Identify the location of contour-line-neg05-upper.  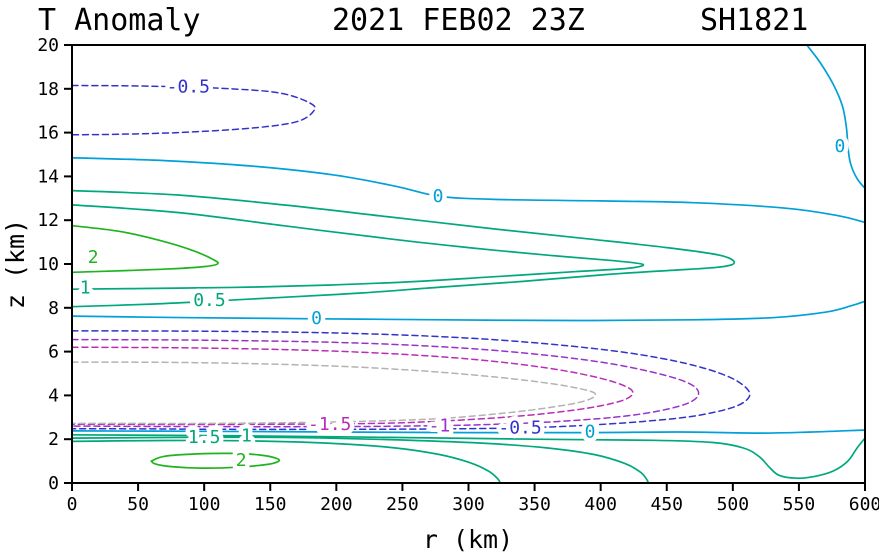
(193, 110).